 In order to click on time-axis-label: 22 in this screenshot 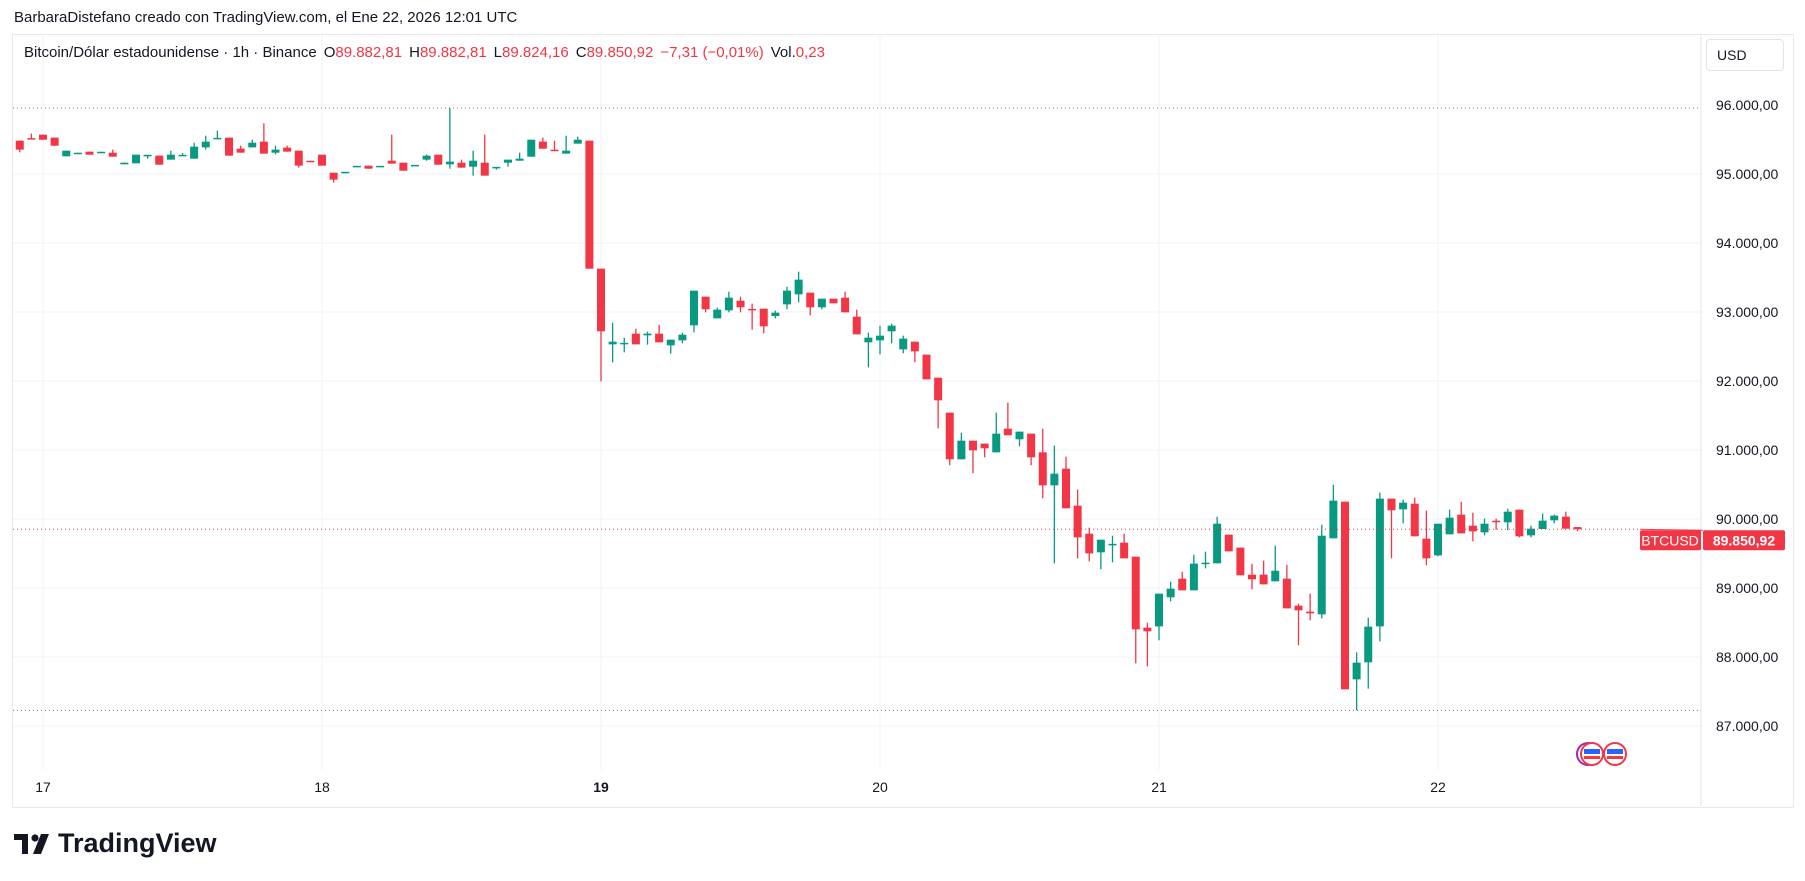, I will do `click(1438, 787)`.